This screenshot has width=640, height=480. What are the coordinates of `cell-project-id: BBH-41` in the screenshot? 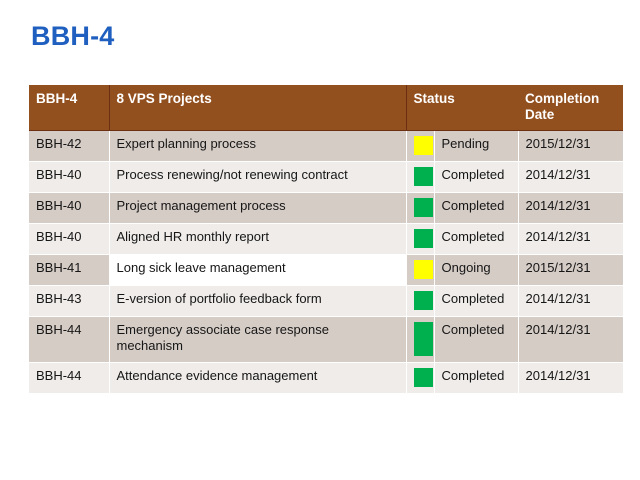 It's located at (69, 270).